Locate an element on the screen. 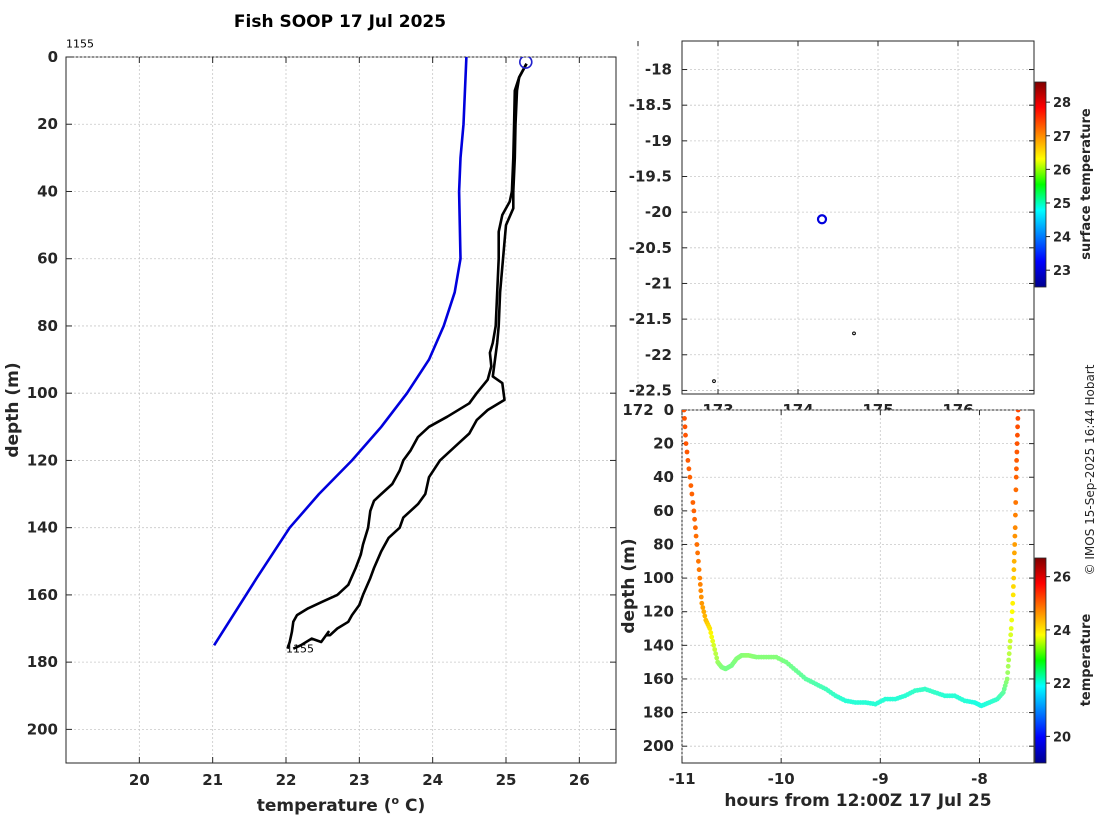  section-x-tick-label: -8 is located at coordinates (979, 779).